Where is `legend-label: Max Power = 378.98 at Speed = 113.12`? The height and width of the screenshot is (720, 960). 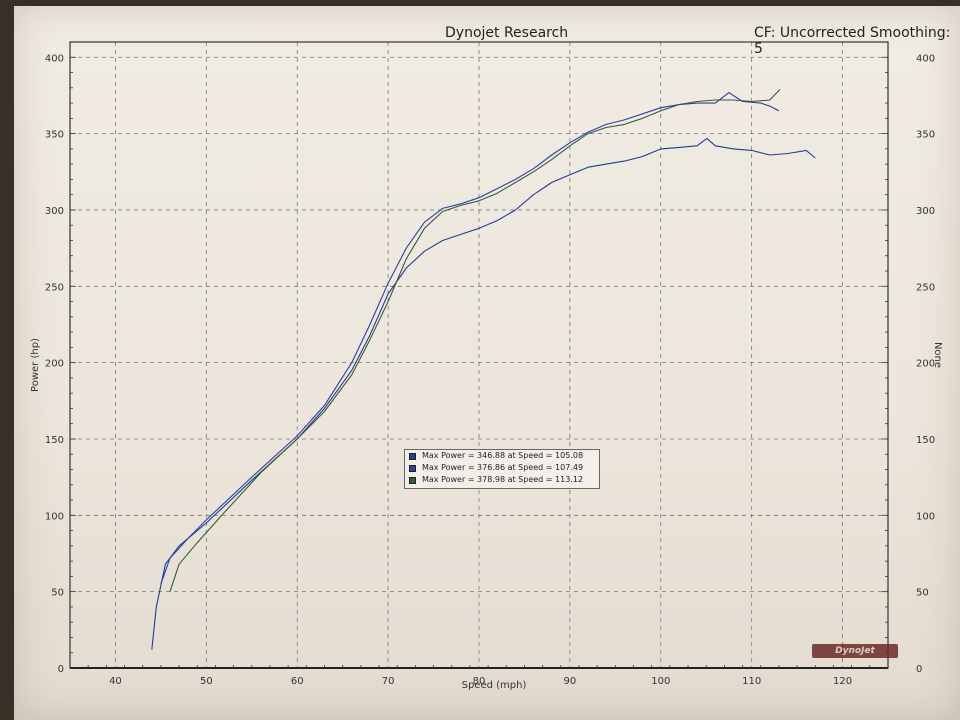
legend-label: Max Power = 378.98 at Speed = 113.12 is located at coordinates (503, 479).